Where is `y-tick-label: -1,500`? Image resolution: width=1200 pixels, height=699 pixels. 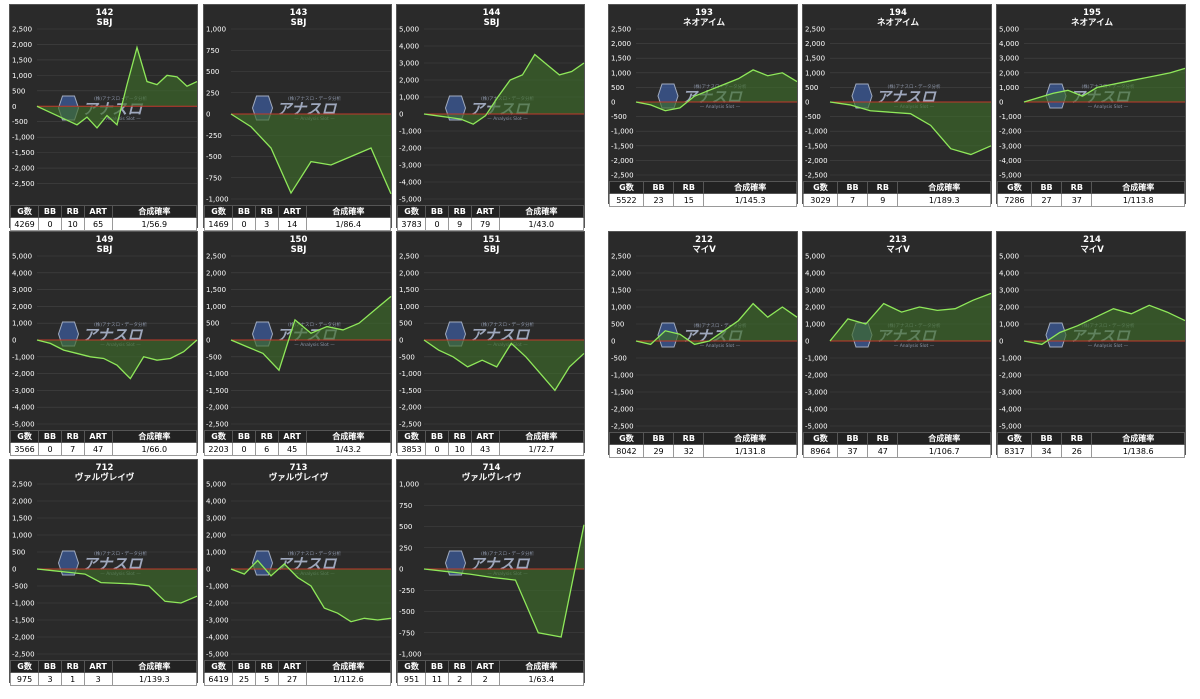 y-tick-label: -1,500 is located at coordinates (23, 621).